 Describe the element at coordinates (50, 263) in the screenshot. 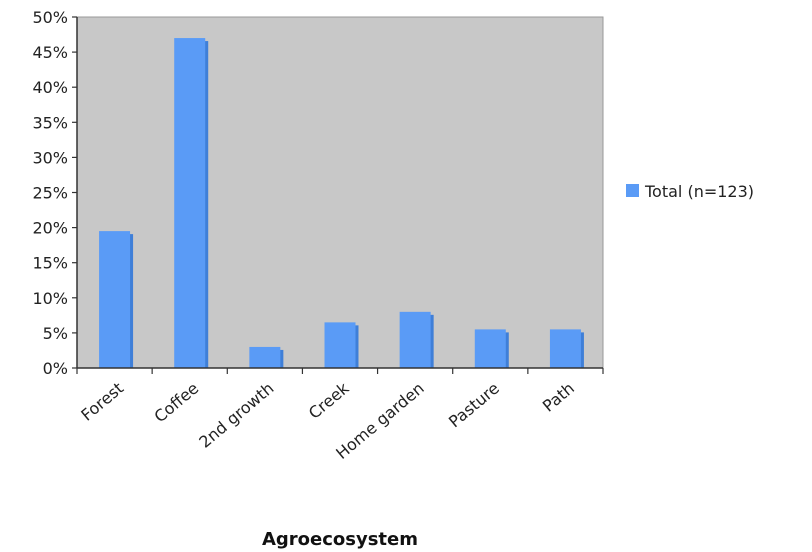

I see `y-tick-label: 15%` at that location.